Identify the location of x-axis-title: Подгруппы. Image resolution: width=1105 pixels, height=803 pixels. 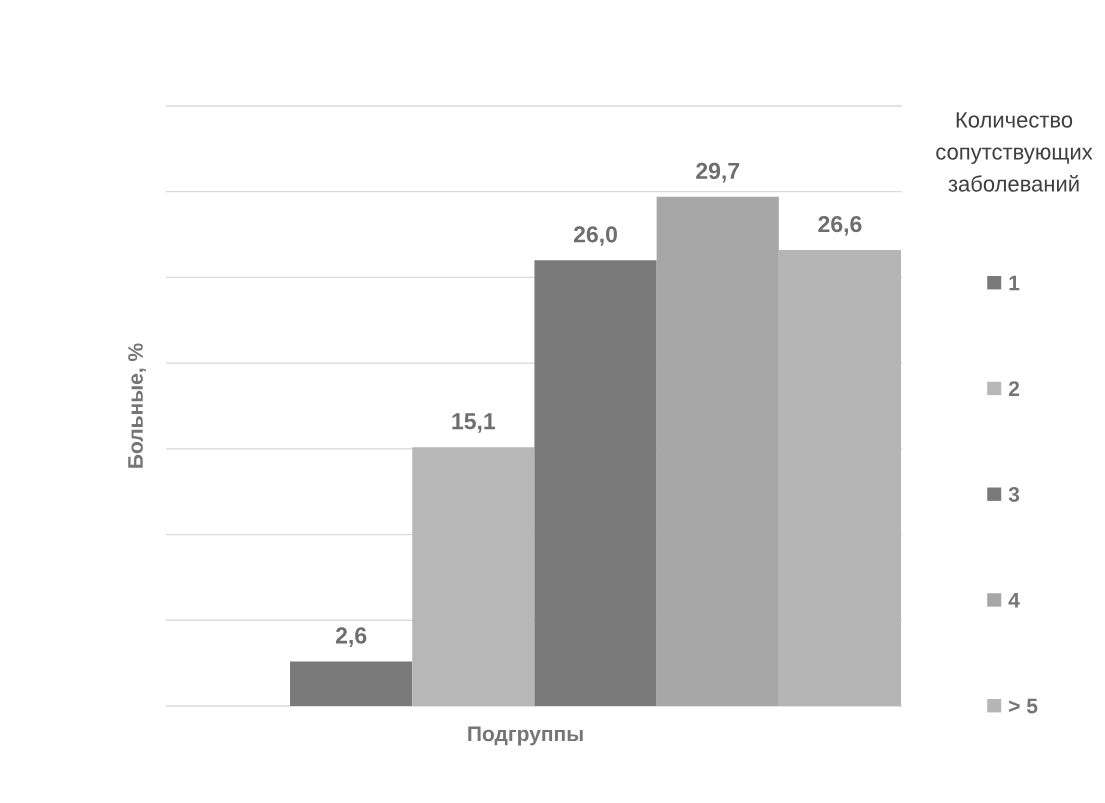
(525, 736).